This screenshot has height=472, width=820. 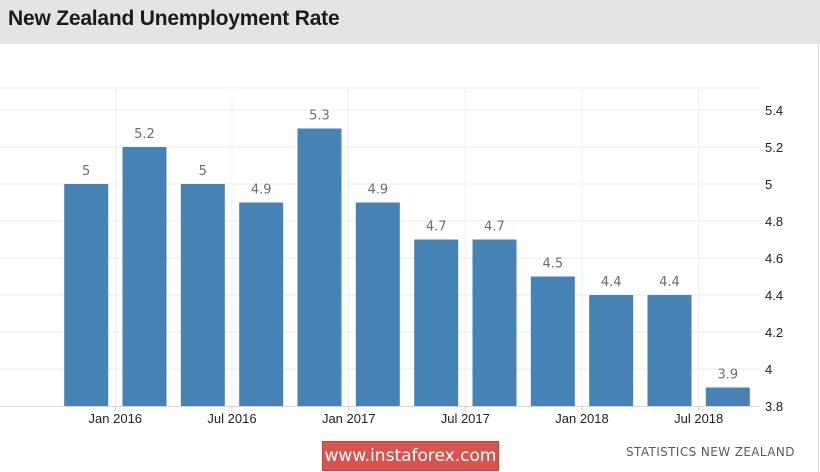 What do you see at coordinates (774, 332) in the screenshot?
I see `y-tick-label: 4.2` at bounding box center [774, 332].